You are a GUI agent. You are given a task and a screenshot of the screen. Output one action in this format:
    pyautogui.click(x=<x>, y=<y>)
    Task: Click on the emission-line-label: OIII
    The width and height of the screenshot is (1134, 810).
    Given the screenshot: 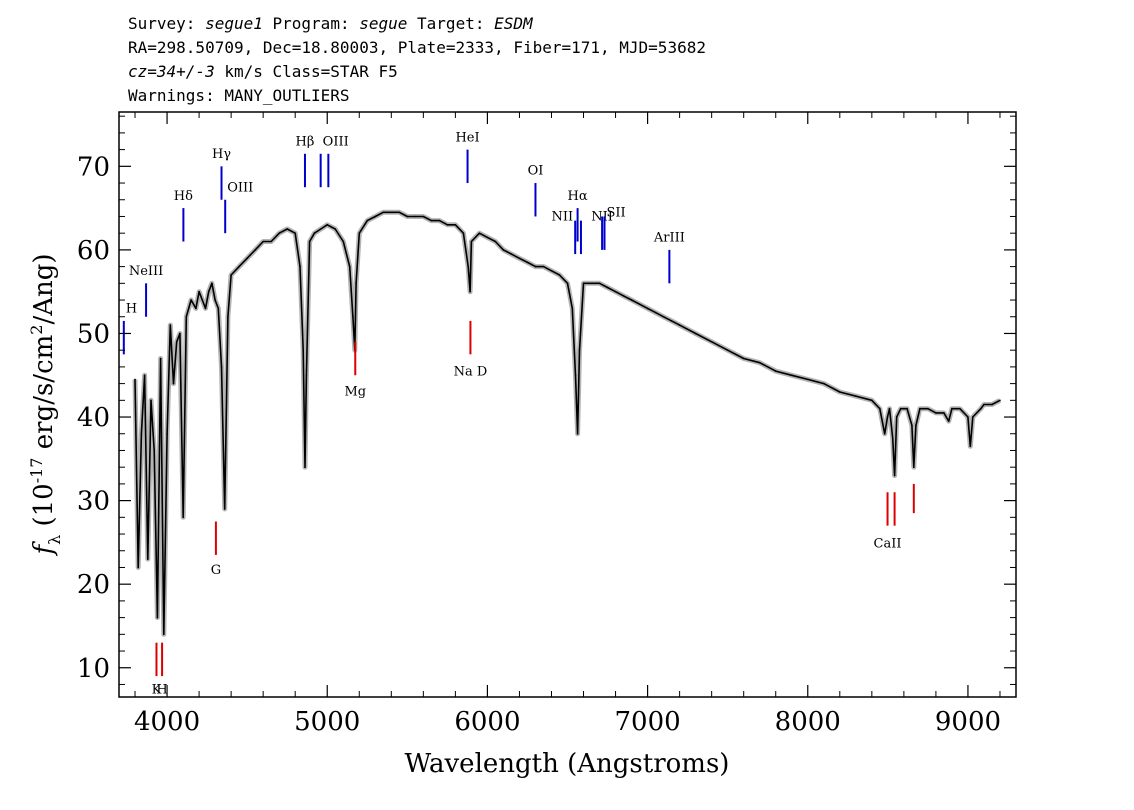 What is the action you would take?
    pyautogui.click(x=240, y=187)
    